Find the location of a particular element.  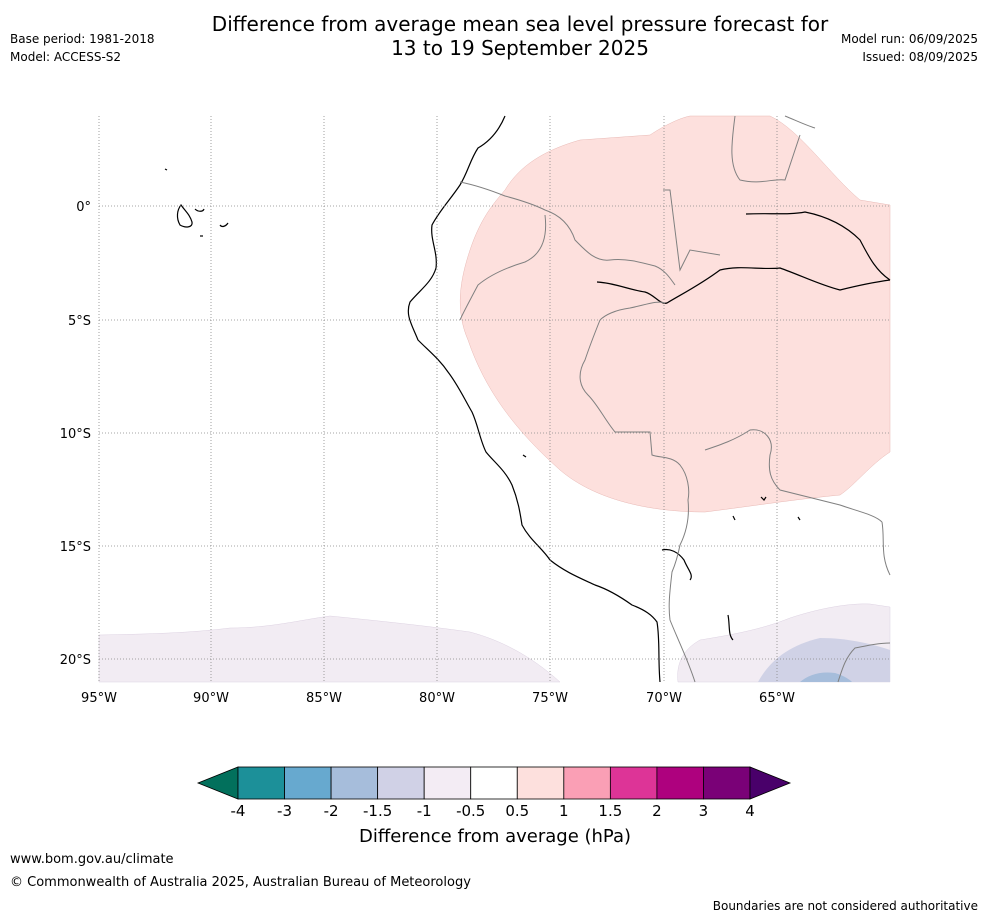

model-run: Model run: 06/09/2025 is located at coordinates (909, 39).